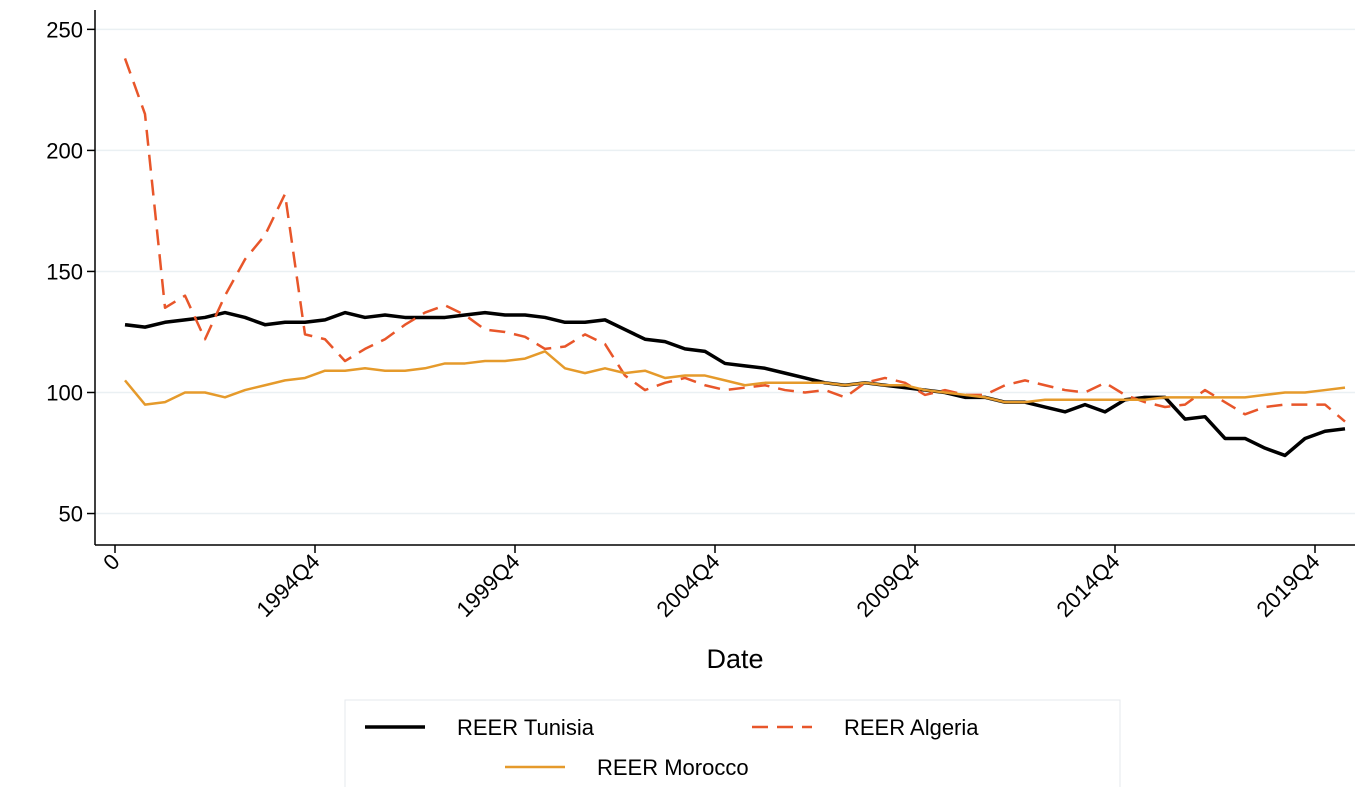 The height and width of the screenshot is (792, 1369). Describe the element at coordinates (71, 514) in the screenshot. I see `y-tick-label: 50` at that location.